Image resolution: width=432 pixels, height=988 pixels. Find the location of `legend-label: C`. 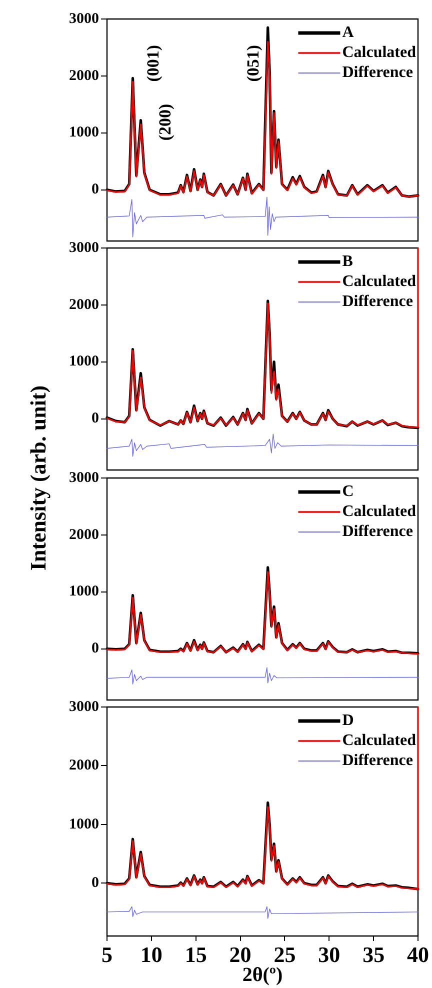

legend-label: C is located at coordinates (348, 491).